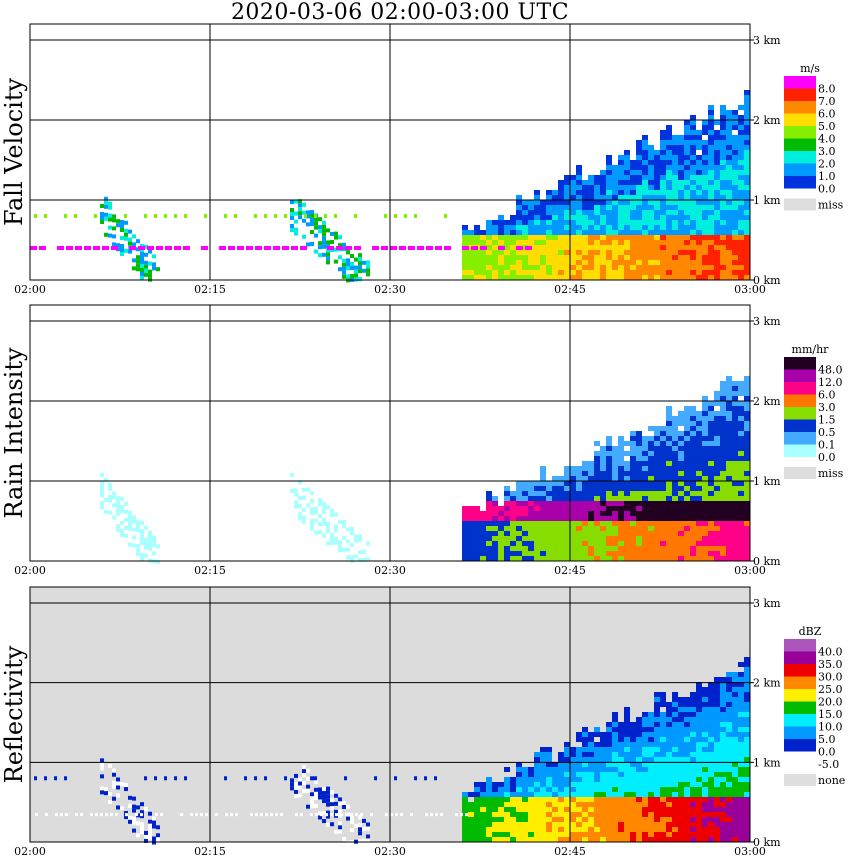 The height and width of the screenshot is (868, 850). What do you see at coordinates (830, 664) in the screenshot?
I see `colorbar-label: 35.0` at bounding box center [830, 664].